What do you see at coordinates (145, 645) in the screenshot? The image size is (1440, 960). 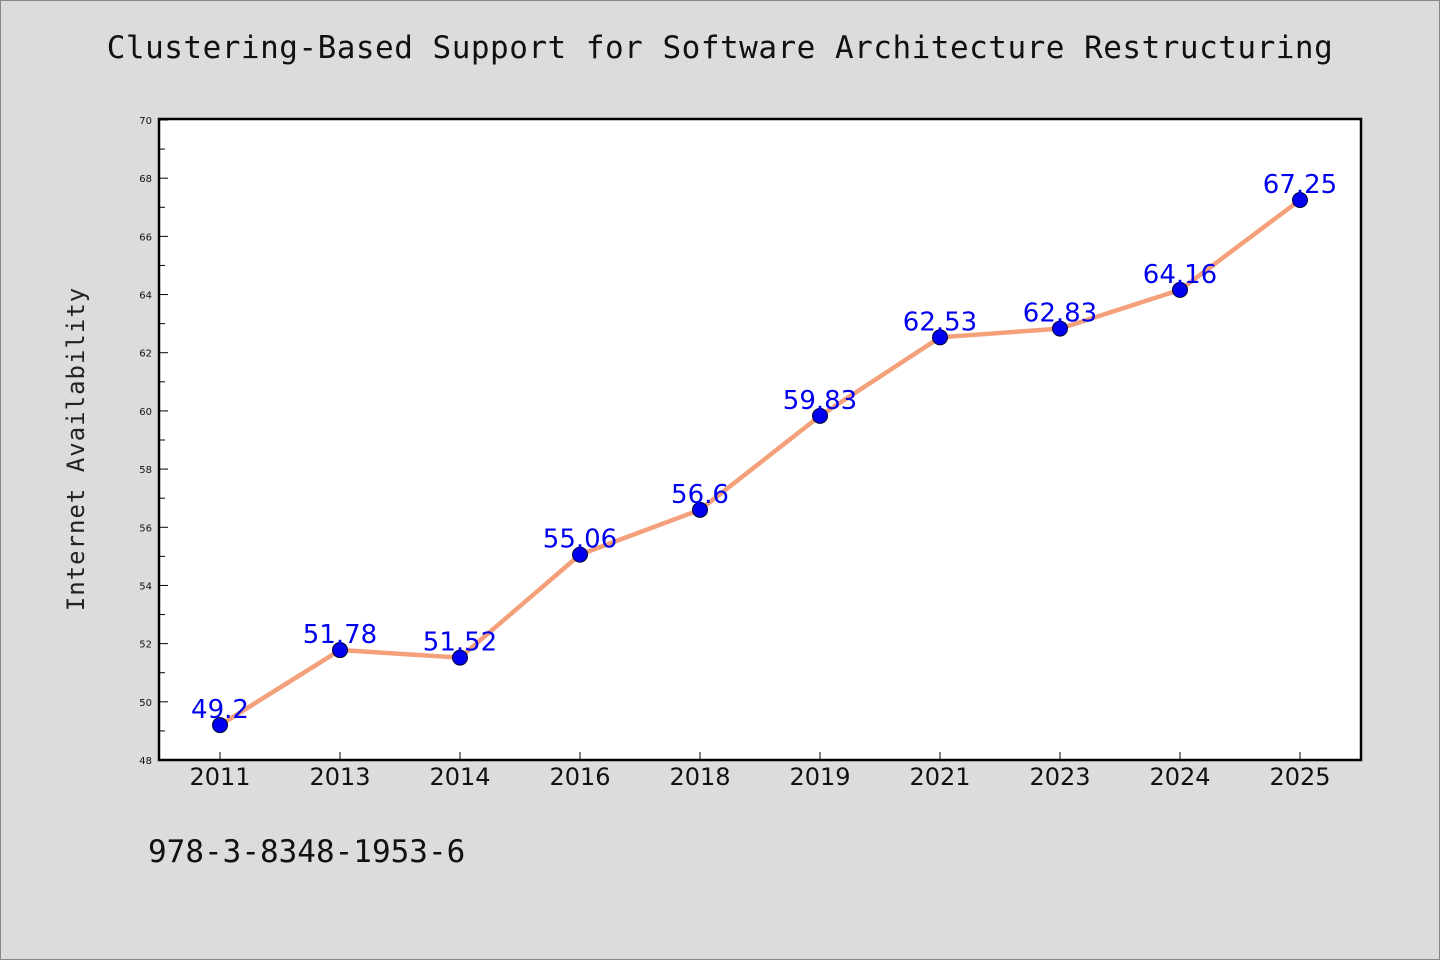 I see `y-tick-label: 52` at bounding box center [145, 645].